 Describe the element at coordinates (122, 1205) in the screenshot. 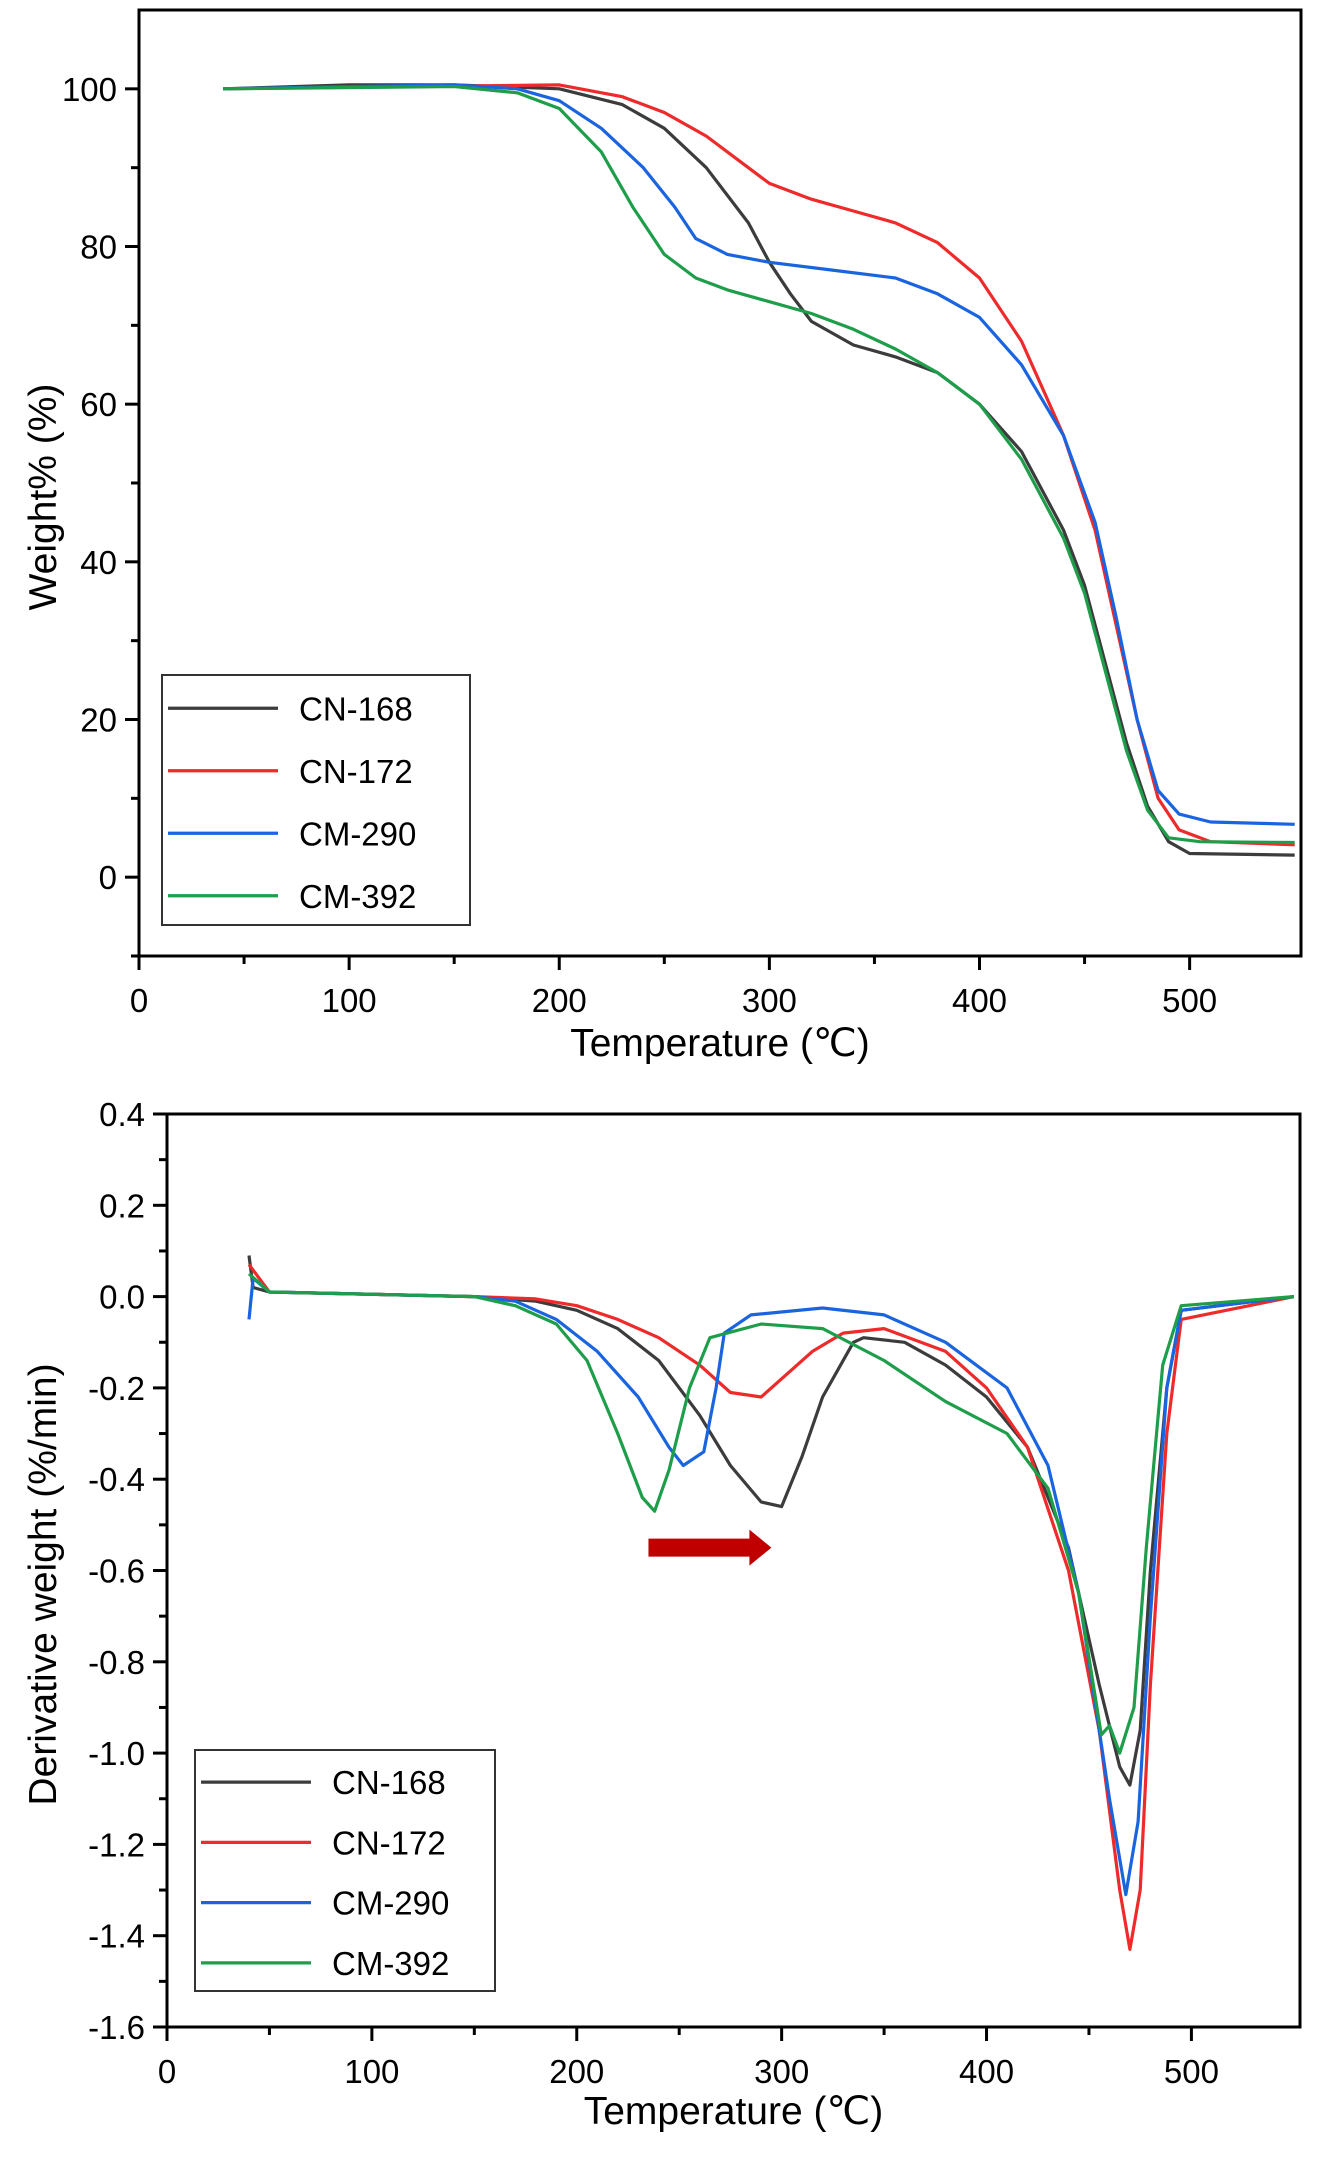

I see `y-tick-label: 0.2` at that location.